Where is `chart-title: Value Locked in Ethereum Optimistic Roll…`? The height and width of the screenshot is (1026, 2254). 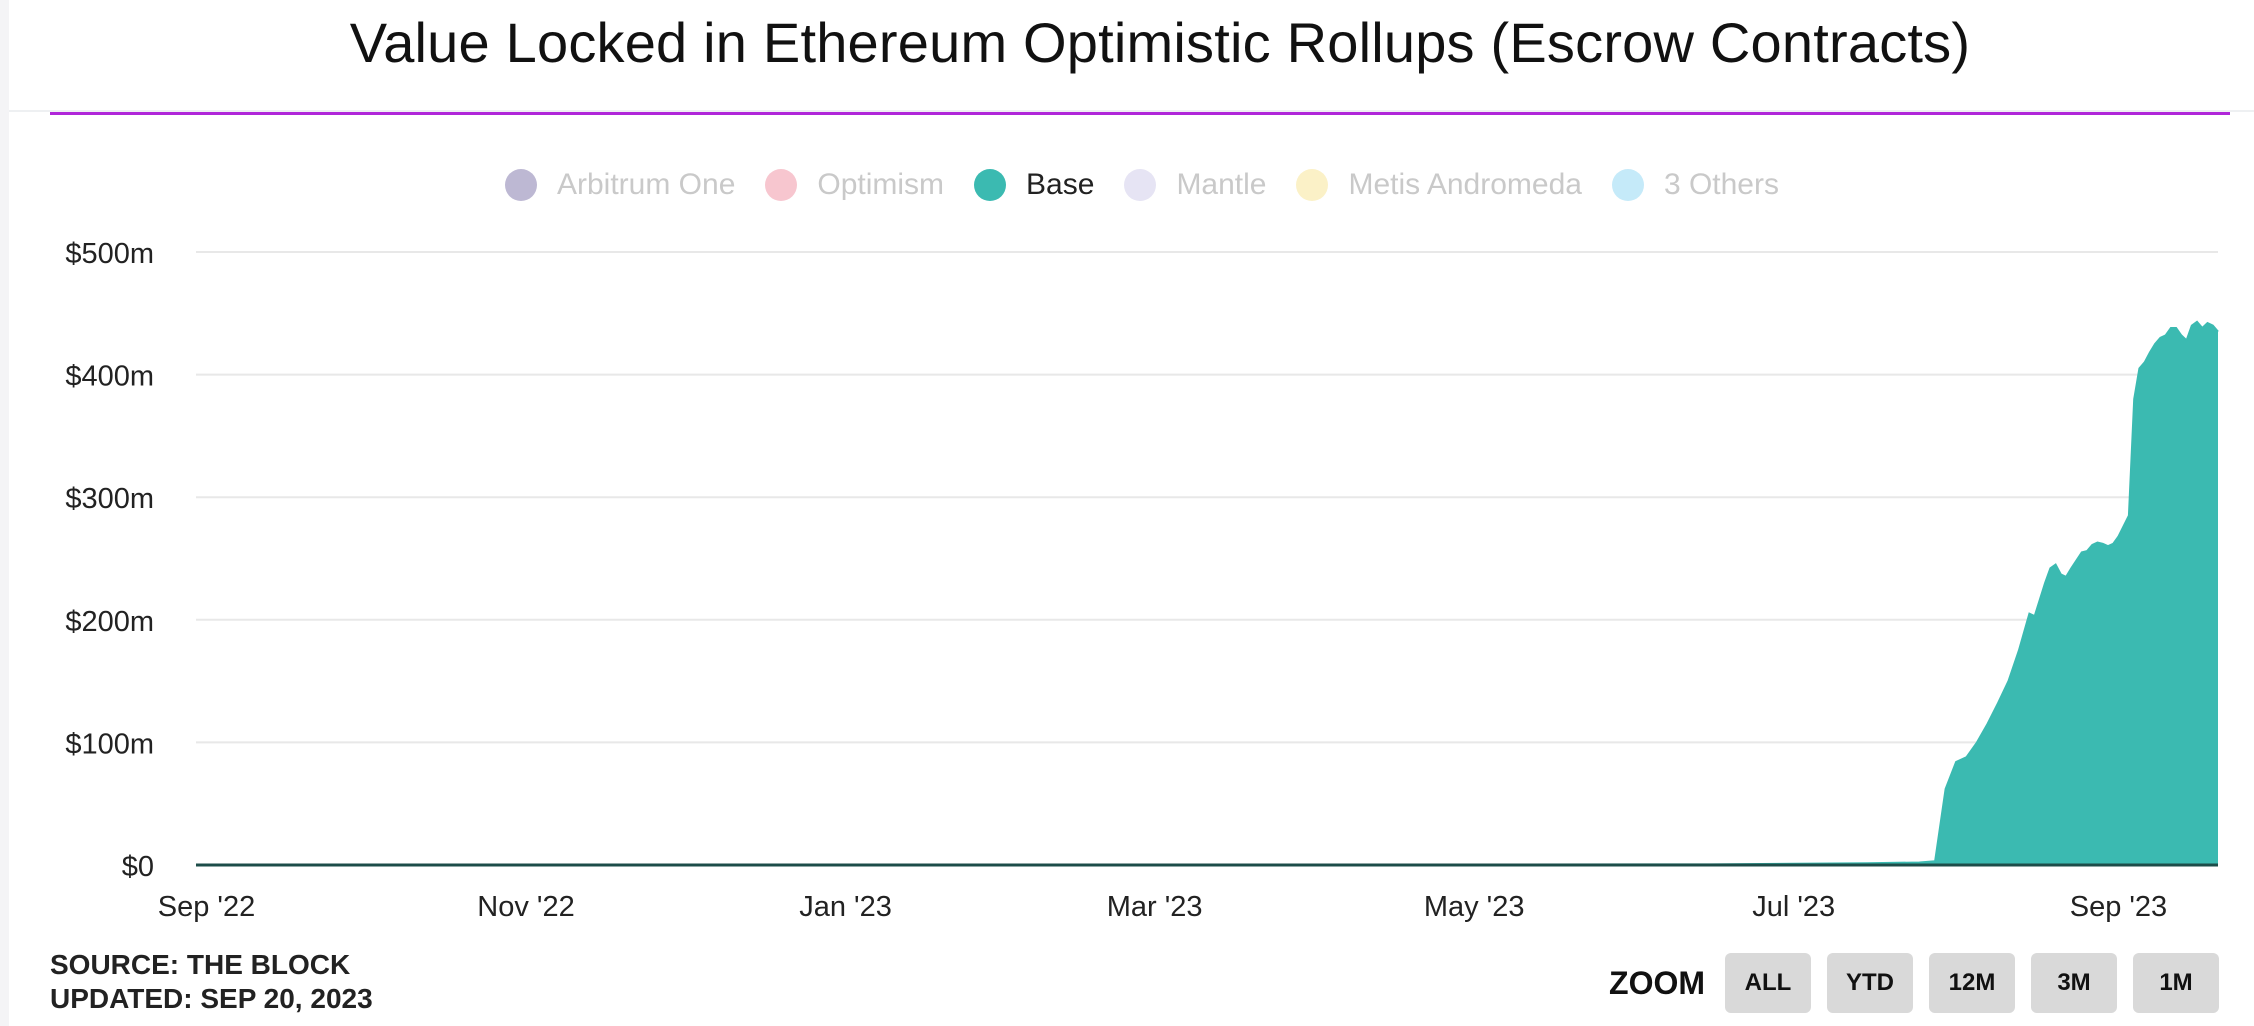 chart-title: Value Locked in Ethereum Optimistic Roll… is located at coordinates (1160, 42).